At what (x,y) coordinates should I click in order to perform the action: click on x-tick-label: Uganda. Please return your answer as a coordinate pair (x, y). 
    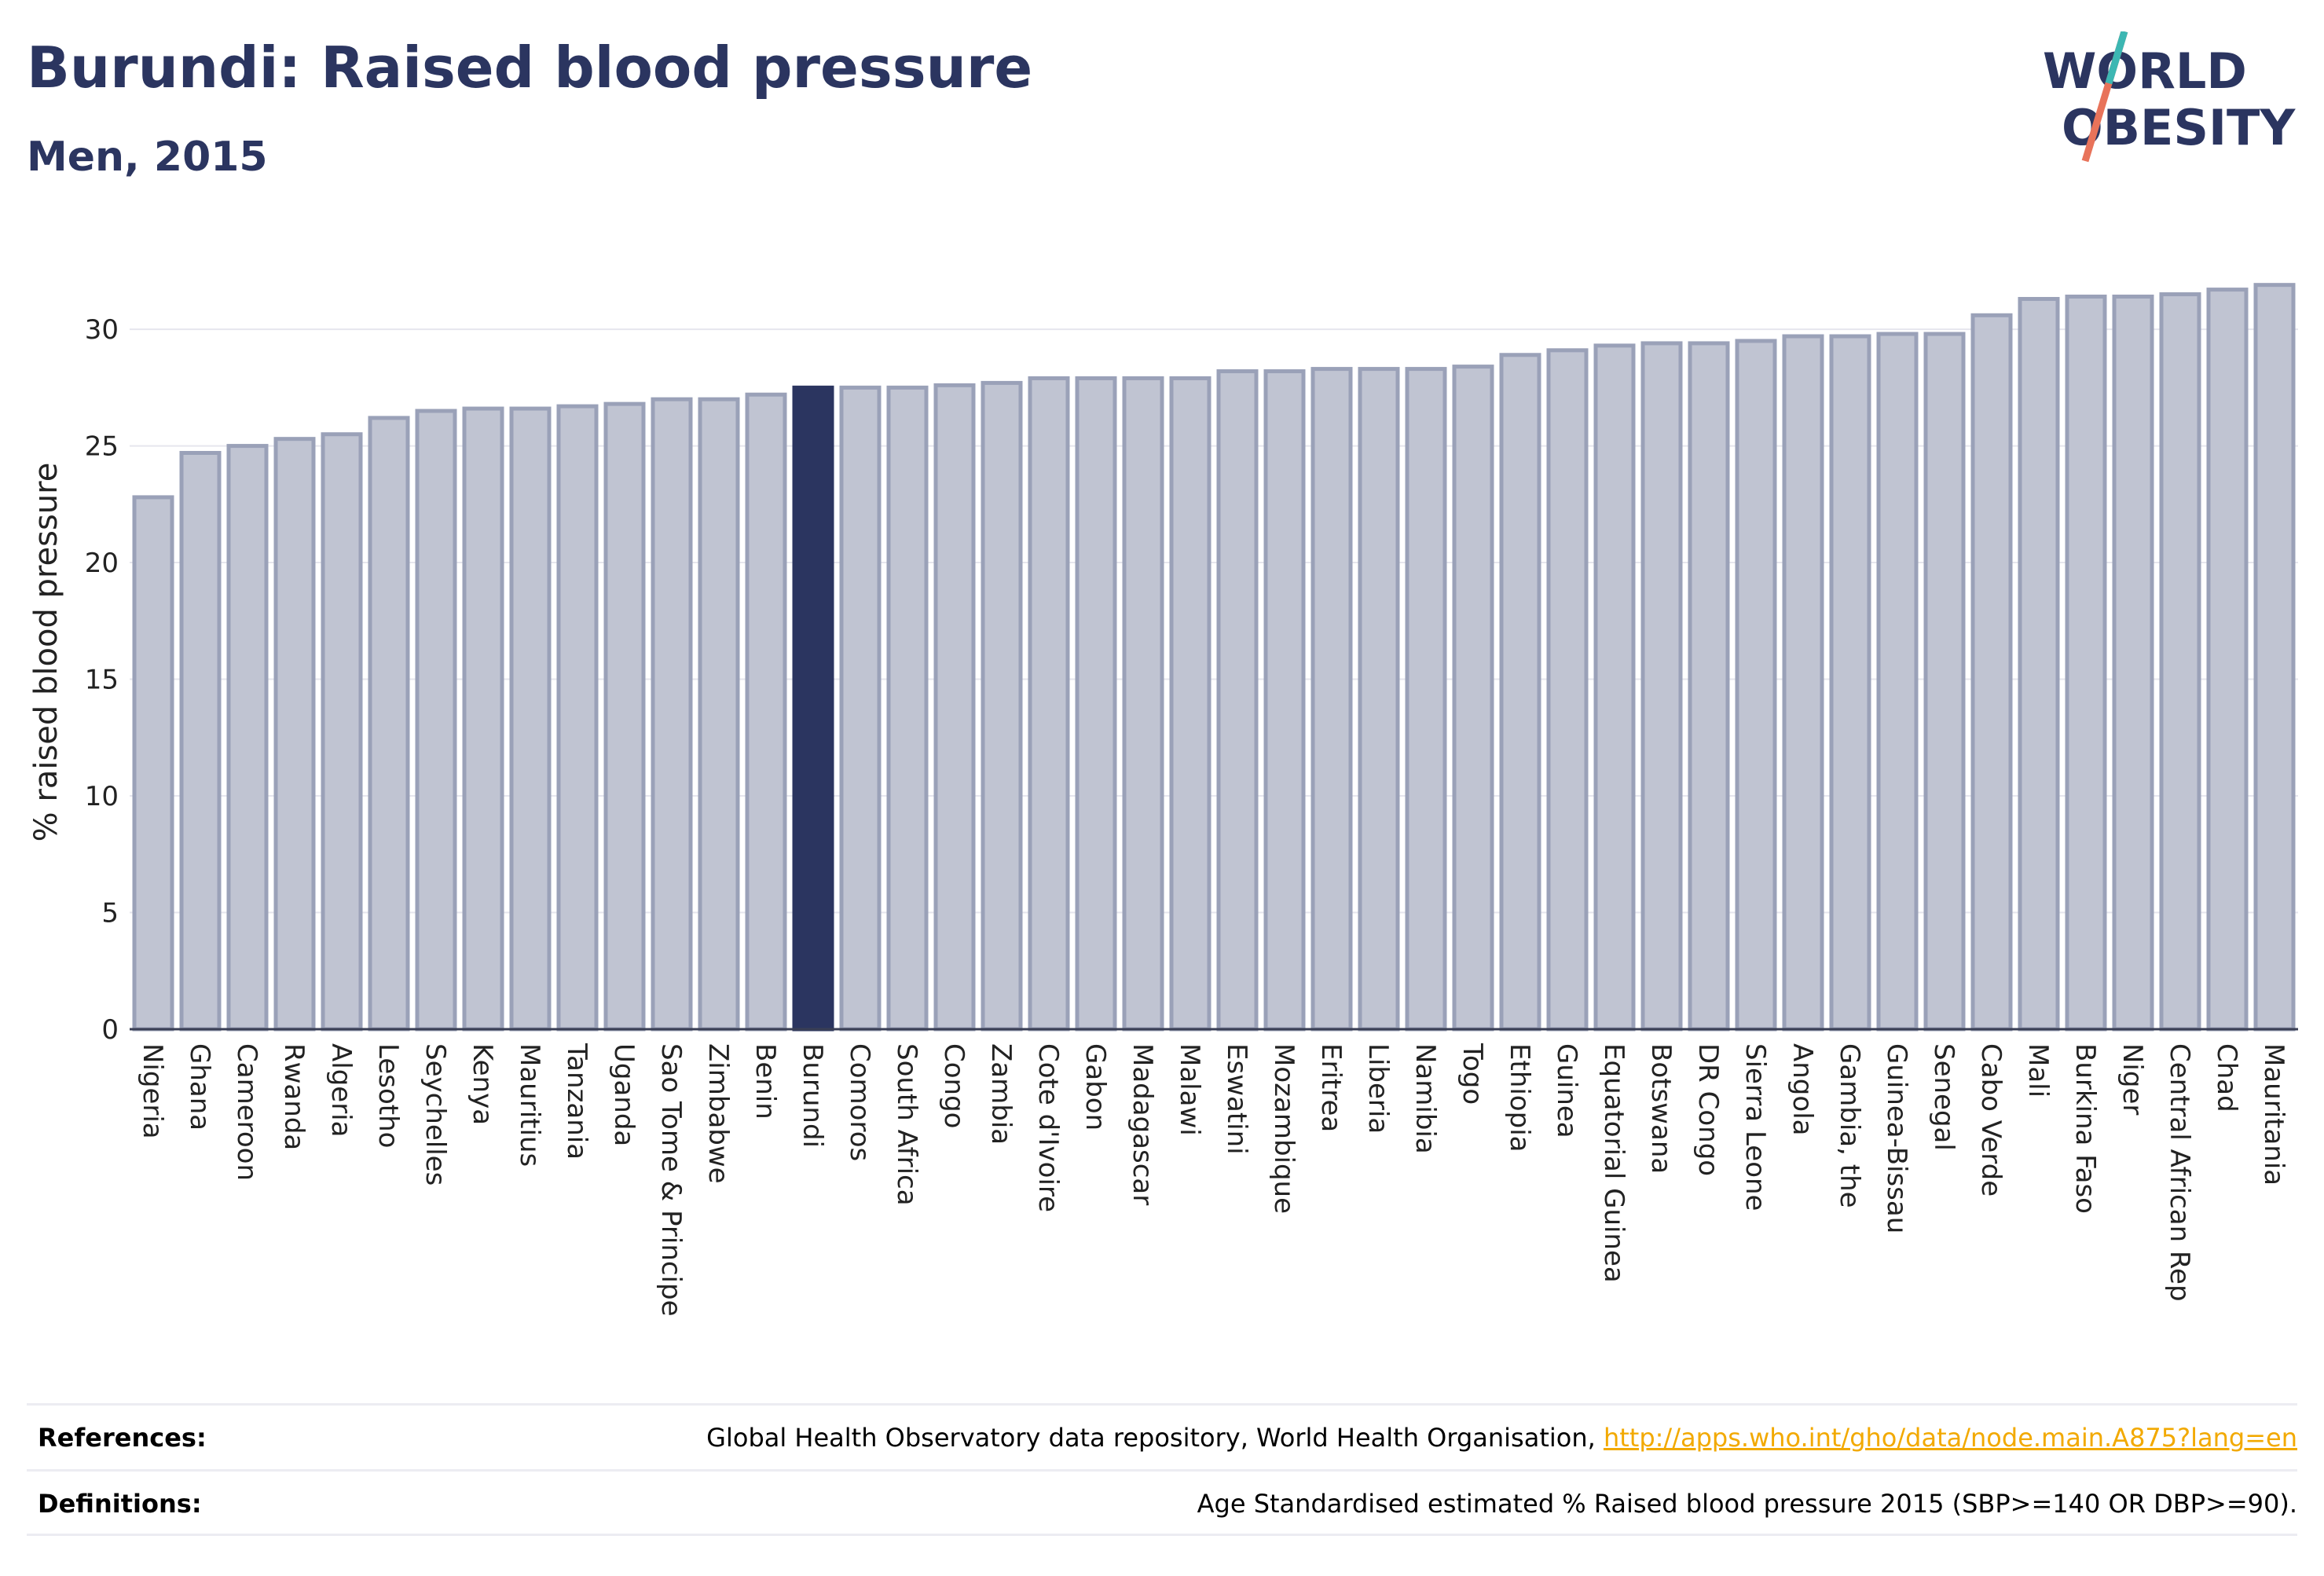
    Looking at the image, I should click on (624, 1094).